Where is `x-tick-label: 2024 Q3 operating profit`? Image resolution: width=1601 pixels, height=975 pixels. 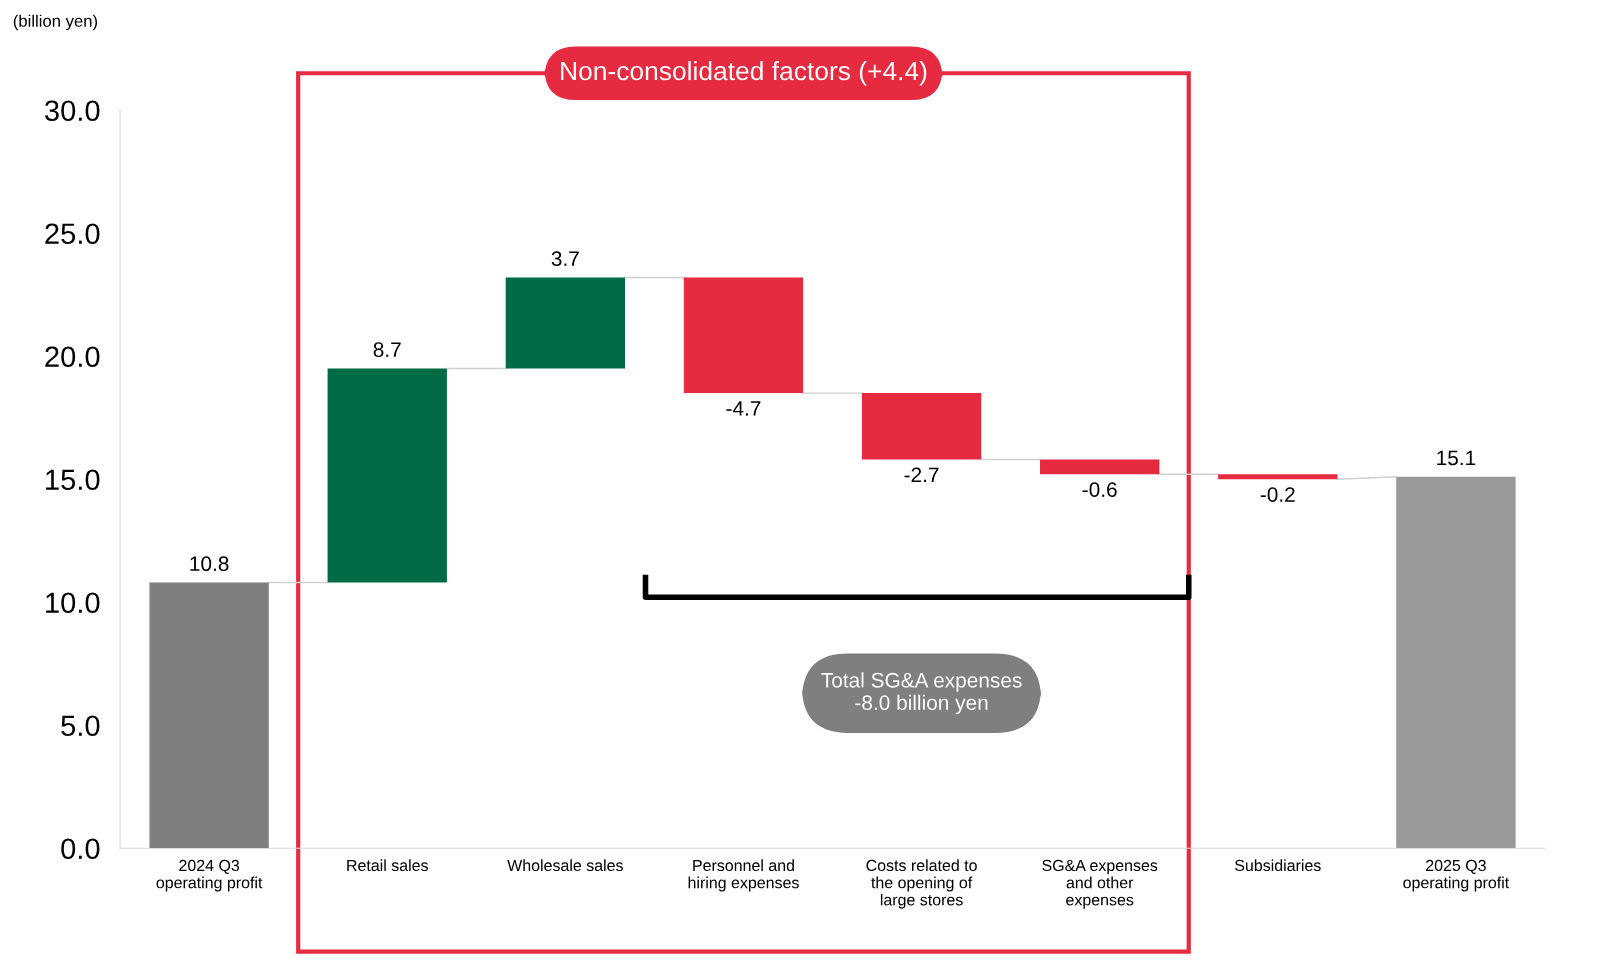 x-tick-label: 2024 Q3 operating profit is located at coordinates (209, 875).